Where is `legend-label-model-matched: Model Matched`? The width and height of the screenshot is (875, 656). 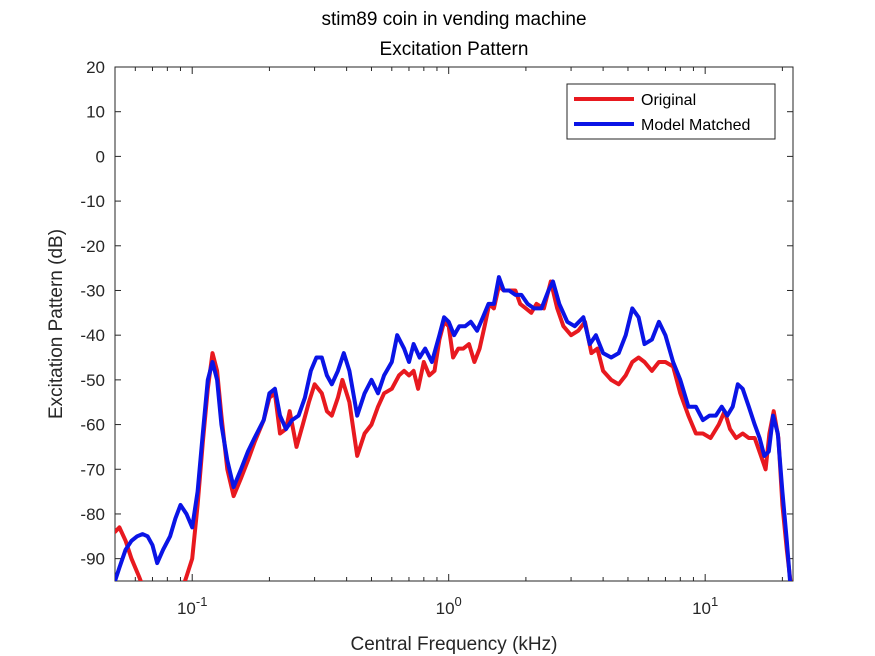
legend-label-model-matched: Model Matched is located at coordinates (695, 125).